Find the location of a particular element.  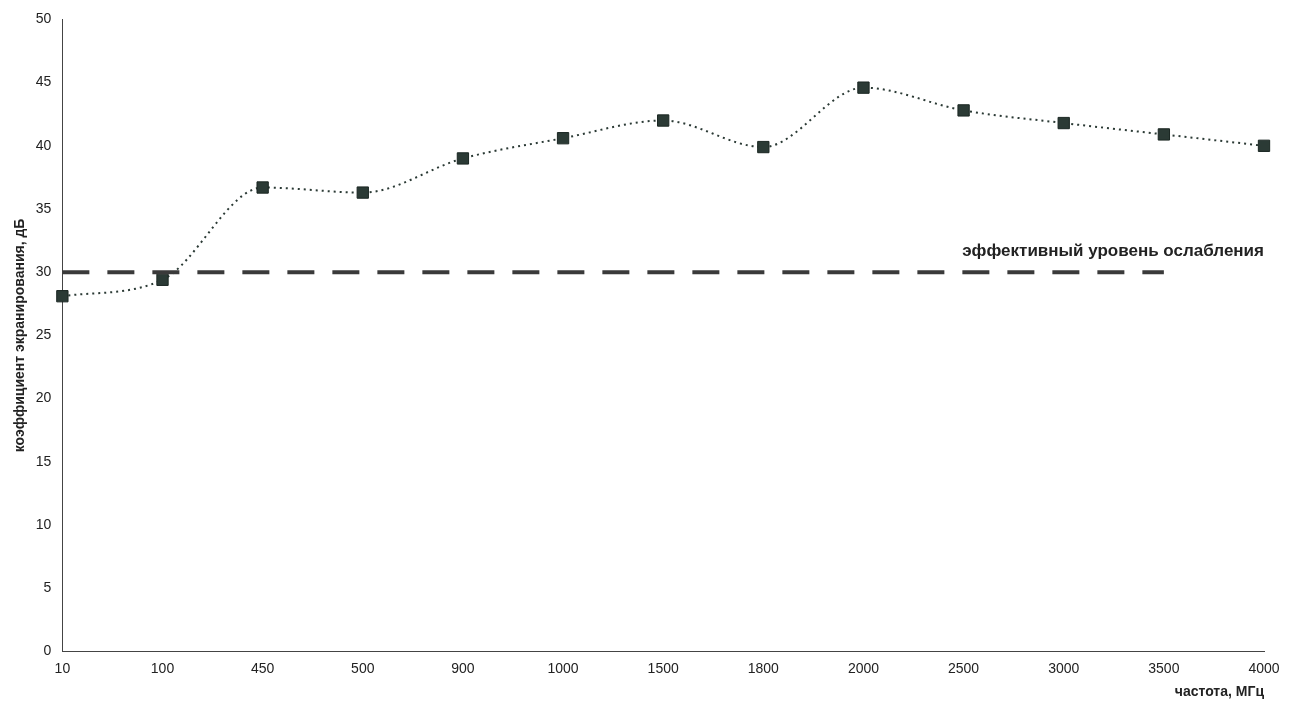

y-tick-label: 30 is located at coordinates (43, 271).